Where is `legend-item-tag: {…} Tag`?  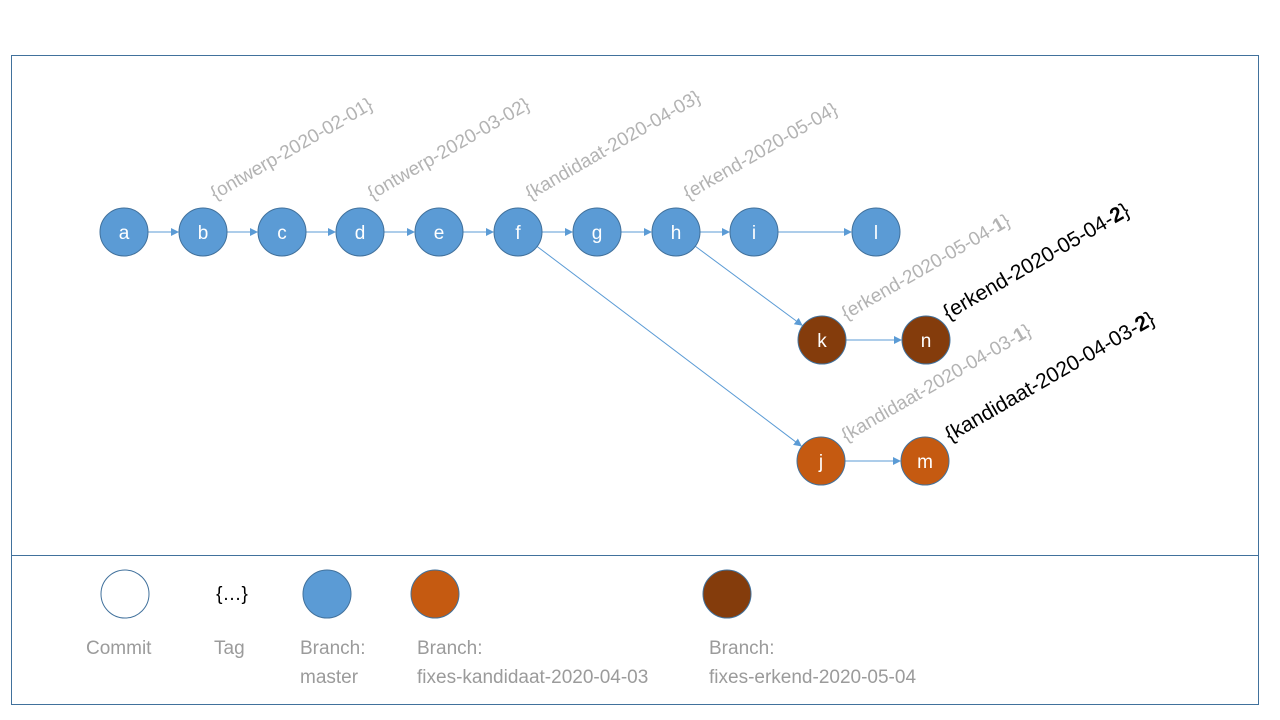 legend-item-tag: {…} Tag is located at coordinates (231, 621).